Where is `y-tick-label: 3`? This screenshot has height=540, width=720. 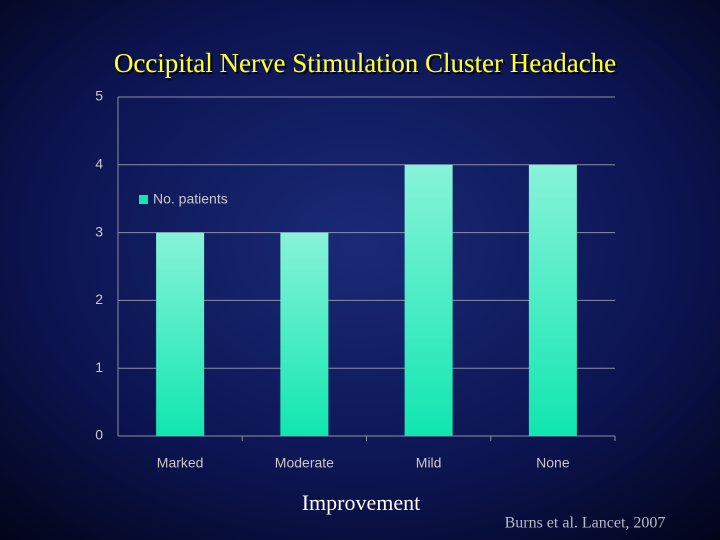 y-tick-label: 3 is located at coordinates (99, 231).